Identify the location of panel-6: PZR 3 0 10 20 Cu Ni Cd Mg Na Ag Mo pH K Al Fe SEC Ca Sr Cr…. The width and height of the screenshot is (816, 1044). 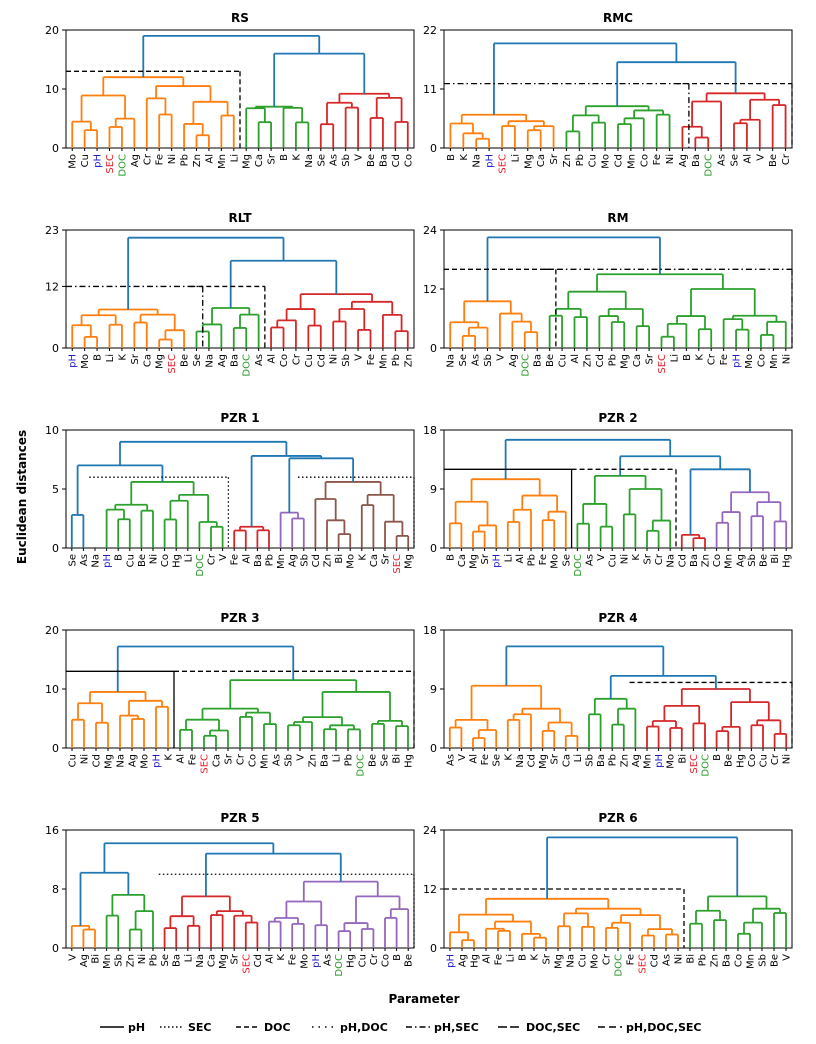
(230, 694).